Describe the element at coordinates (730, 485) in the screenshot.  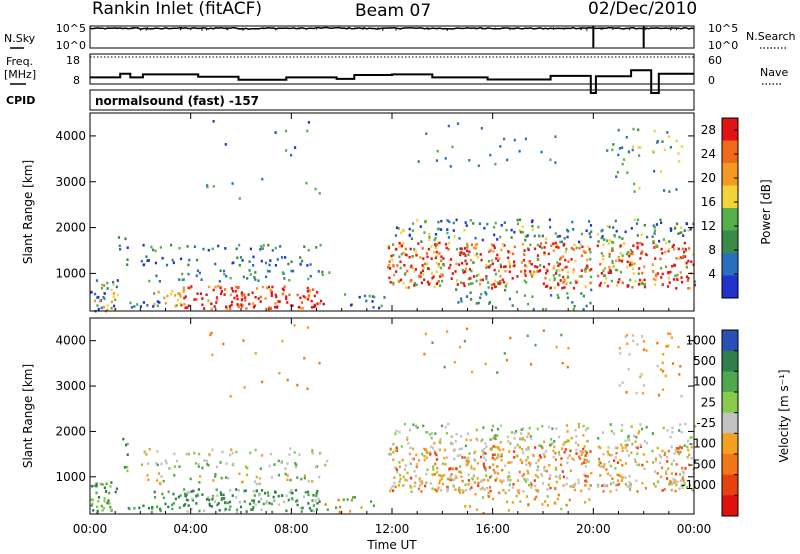
I see `colorbar-swatch` at that location.